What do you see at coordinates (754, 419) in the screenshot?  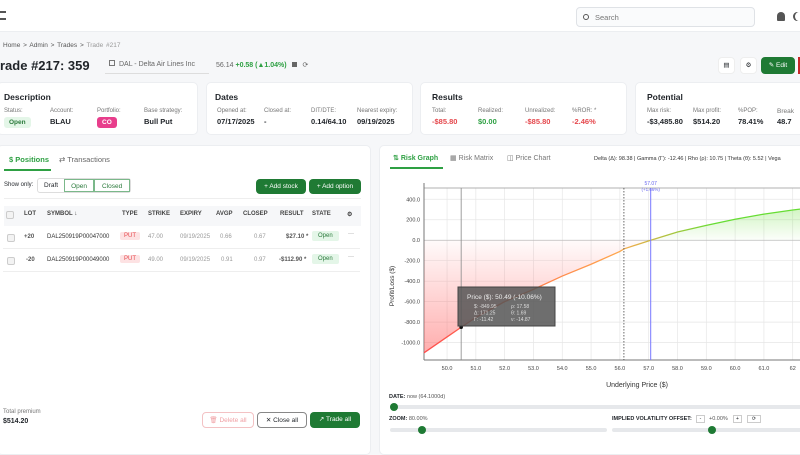 I see `reset-icon: ⟳` at bounding box center [754, 419].